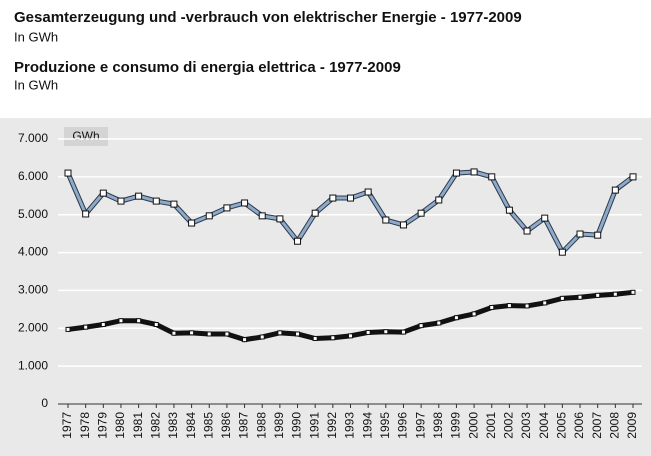 The height and width of the screenshot is (456, 651). Describe the element at coordinates (279, 425) in the screenshot. I see `x-tick-label: 1989` at that location.